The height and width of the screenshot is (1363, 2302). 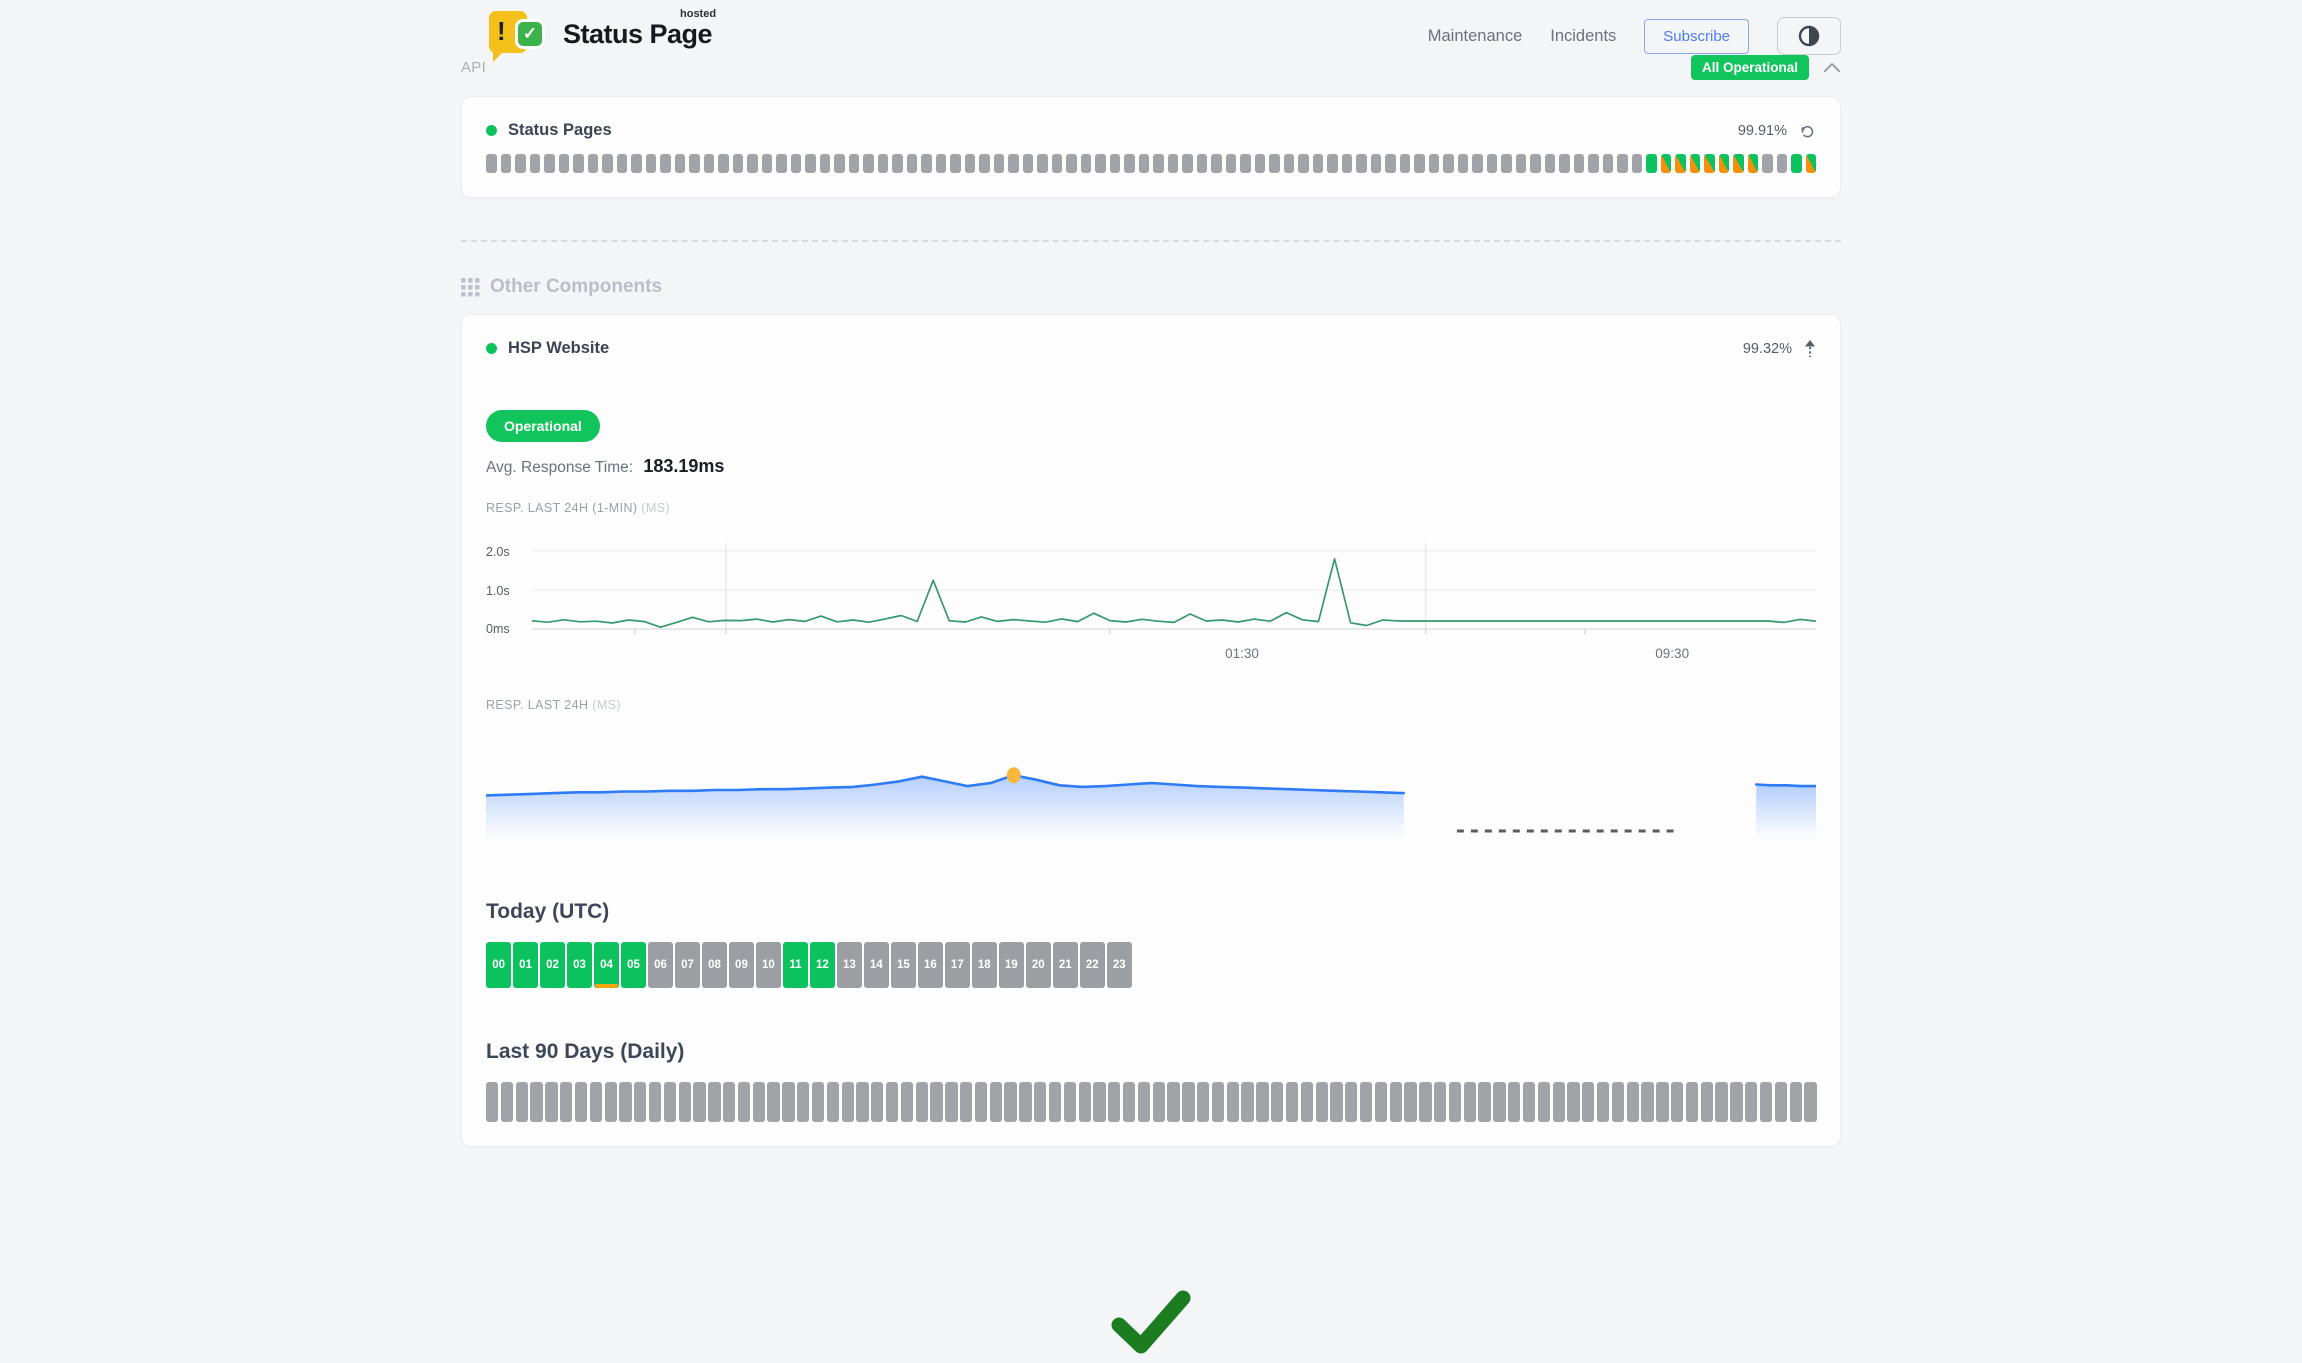 I want to click on hour-cell: 12, so click(x=822, y=965).